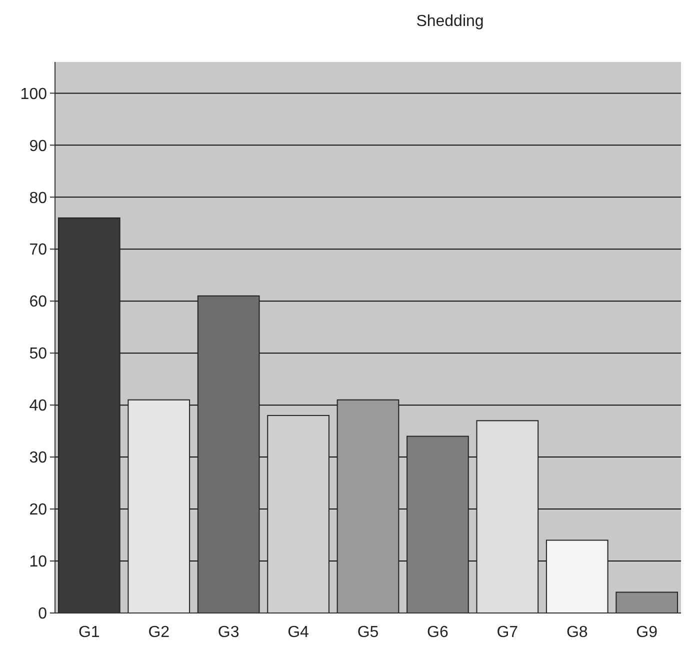 The height and width of the screenshot is (653, 685). Describe the element at coordinates (38, 146) in the screenshot. I see `y-tick-label: 90` at that location.